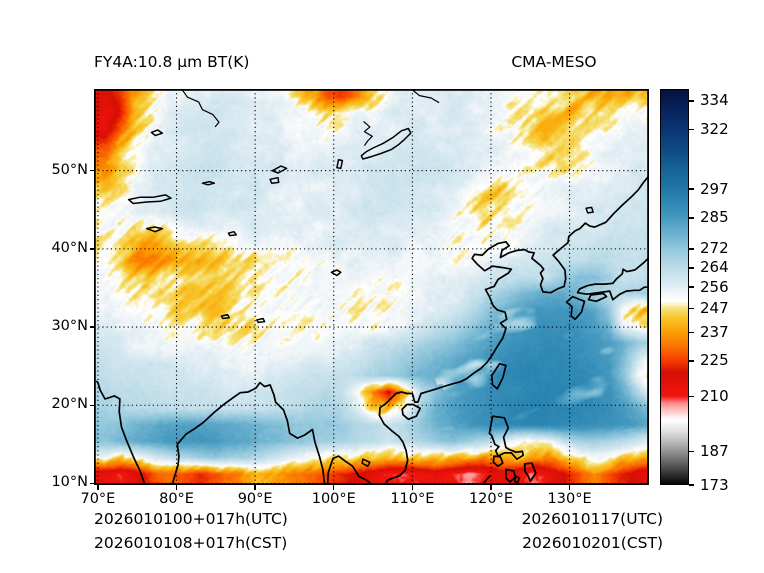 The height and width of the screenshot is (573, 764). I want to click on footer-valid-time-cst: 2026010201(CST), so click(592, 543).